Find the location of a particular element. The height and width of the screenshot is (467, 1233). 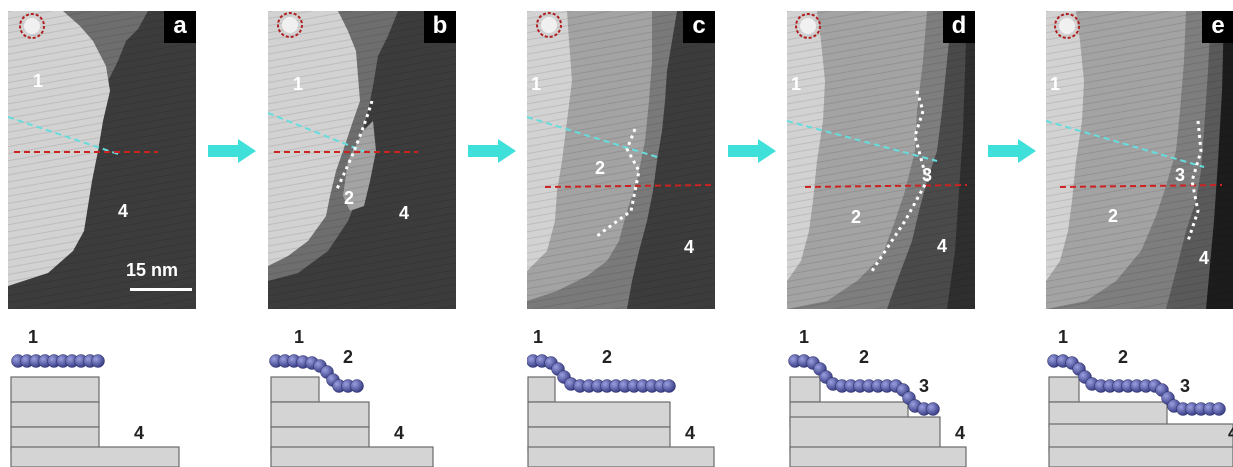

stm-panel-c: c 1 2 4 is located at coordinates (621, 160).